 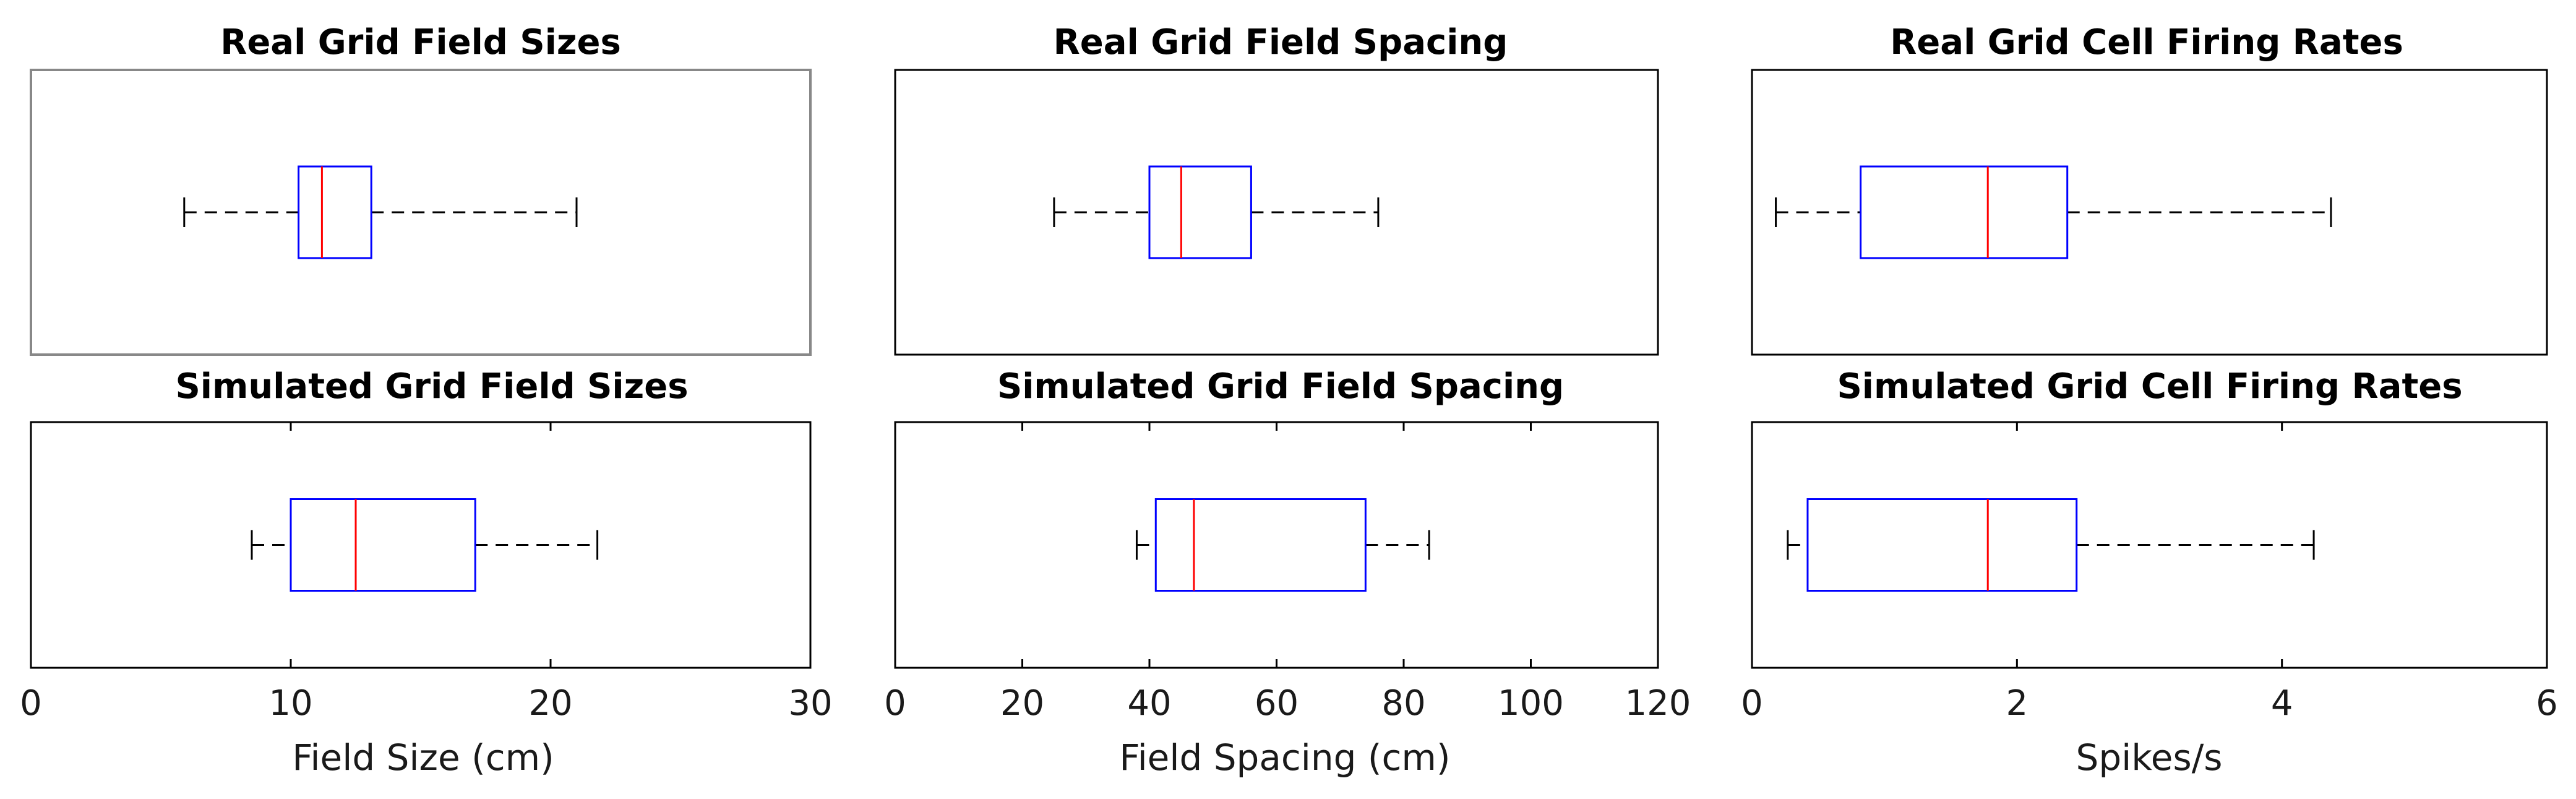 I want to click on x-tick-label: 30, so click(x=810, y=703).